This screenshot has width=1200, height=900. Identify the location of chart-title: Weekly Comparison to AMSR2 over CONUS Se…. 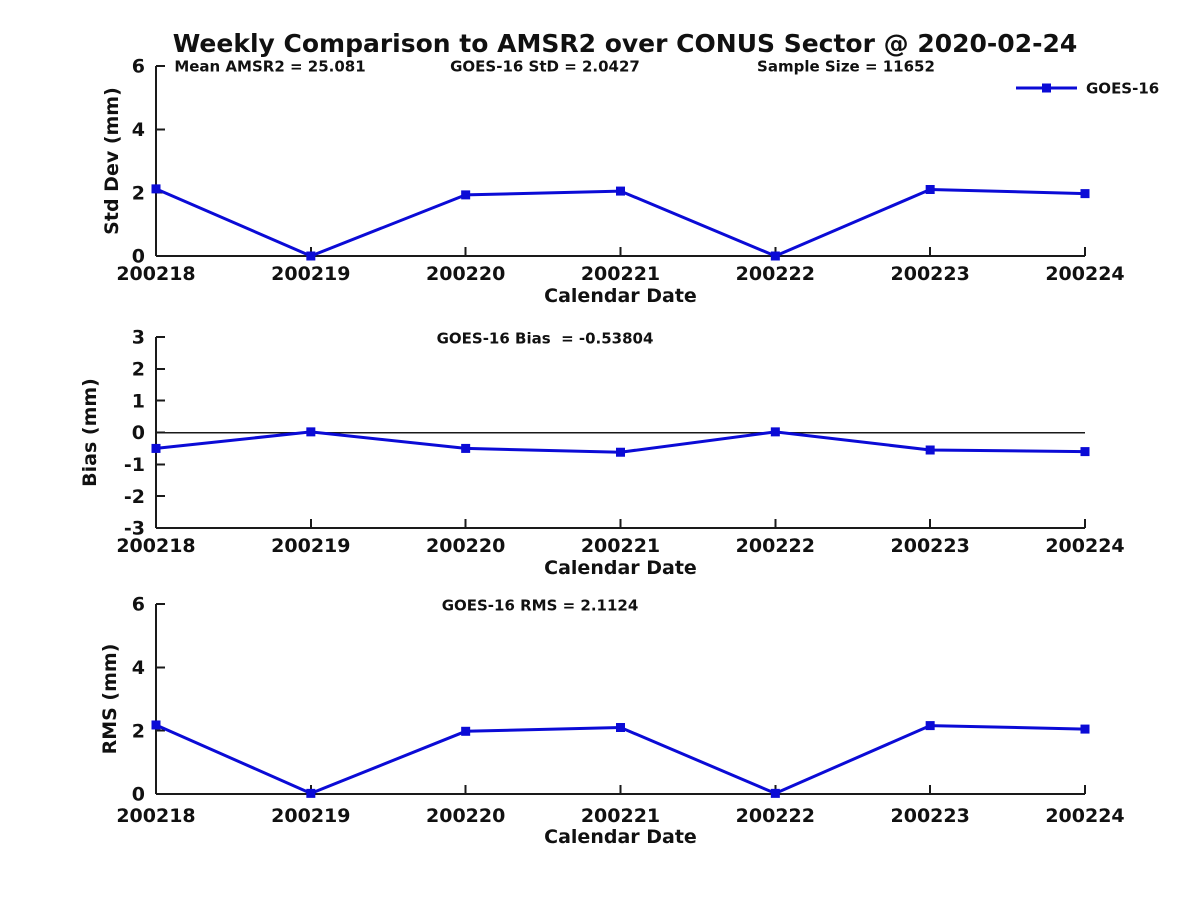
(625, 43).